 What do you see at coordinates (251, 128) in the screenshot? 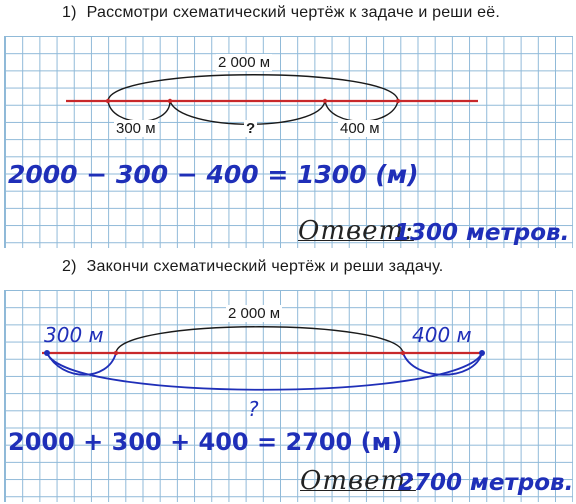
I see `task-1-middle-label: ?` at bounding box center [251, 128].